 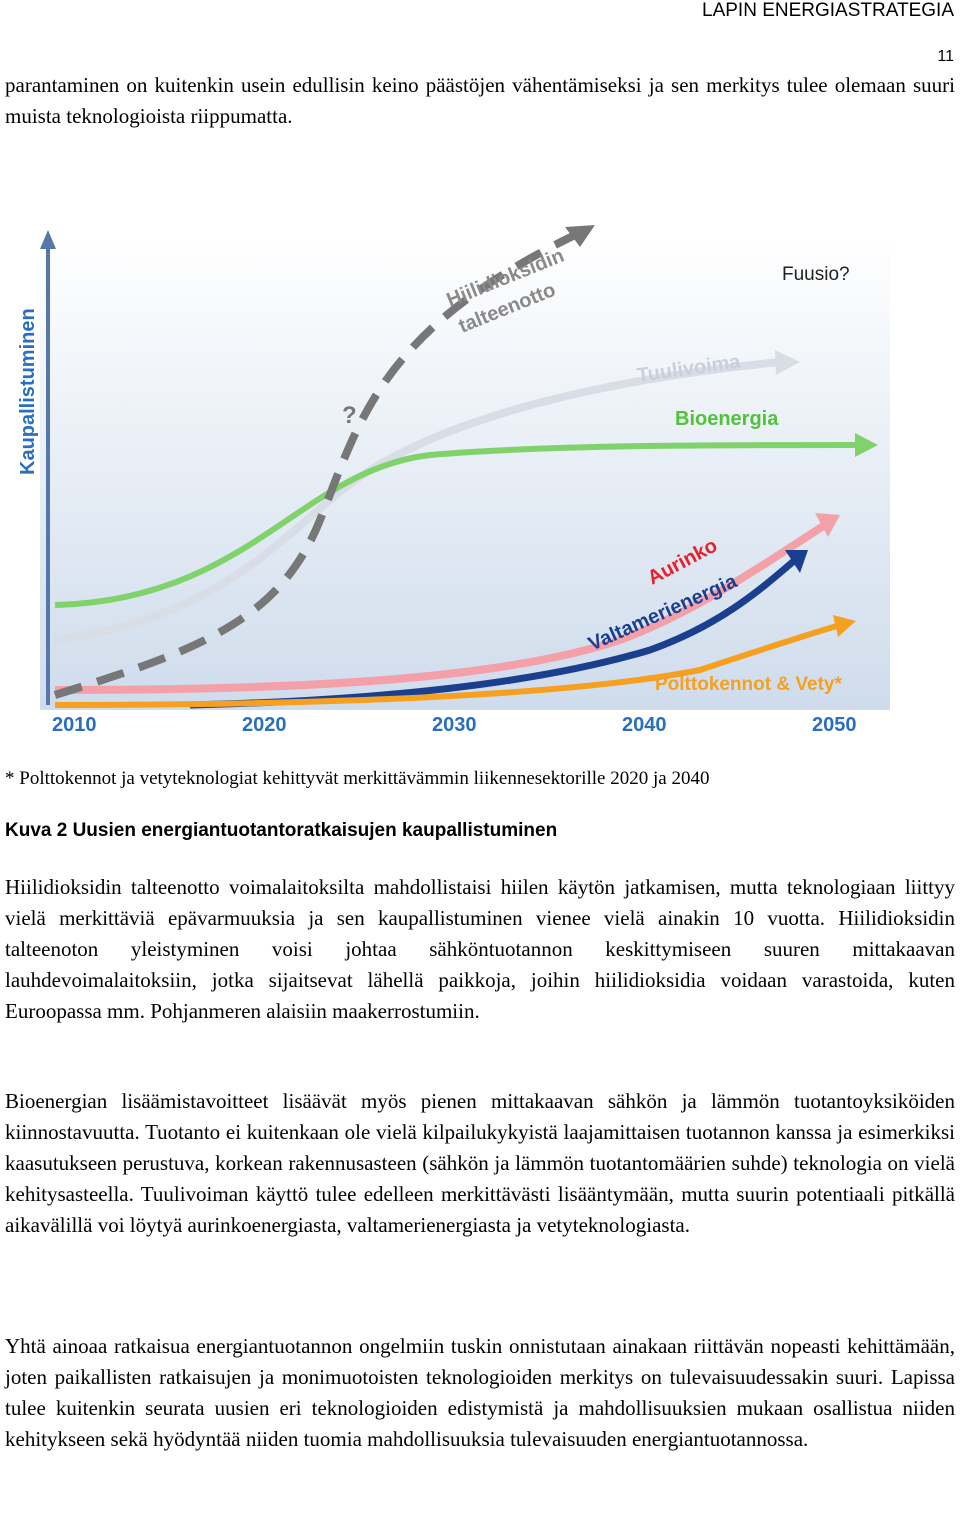 I want to click on x-label: 2020, so click(x=264, y=725).